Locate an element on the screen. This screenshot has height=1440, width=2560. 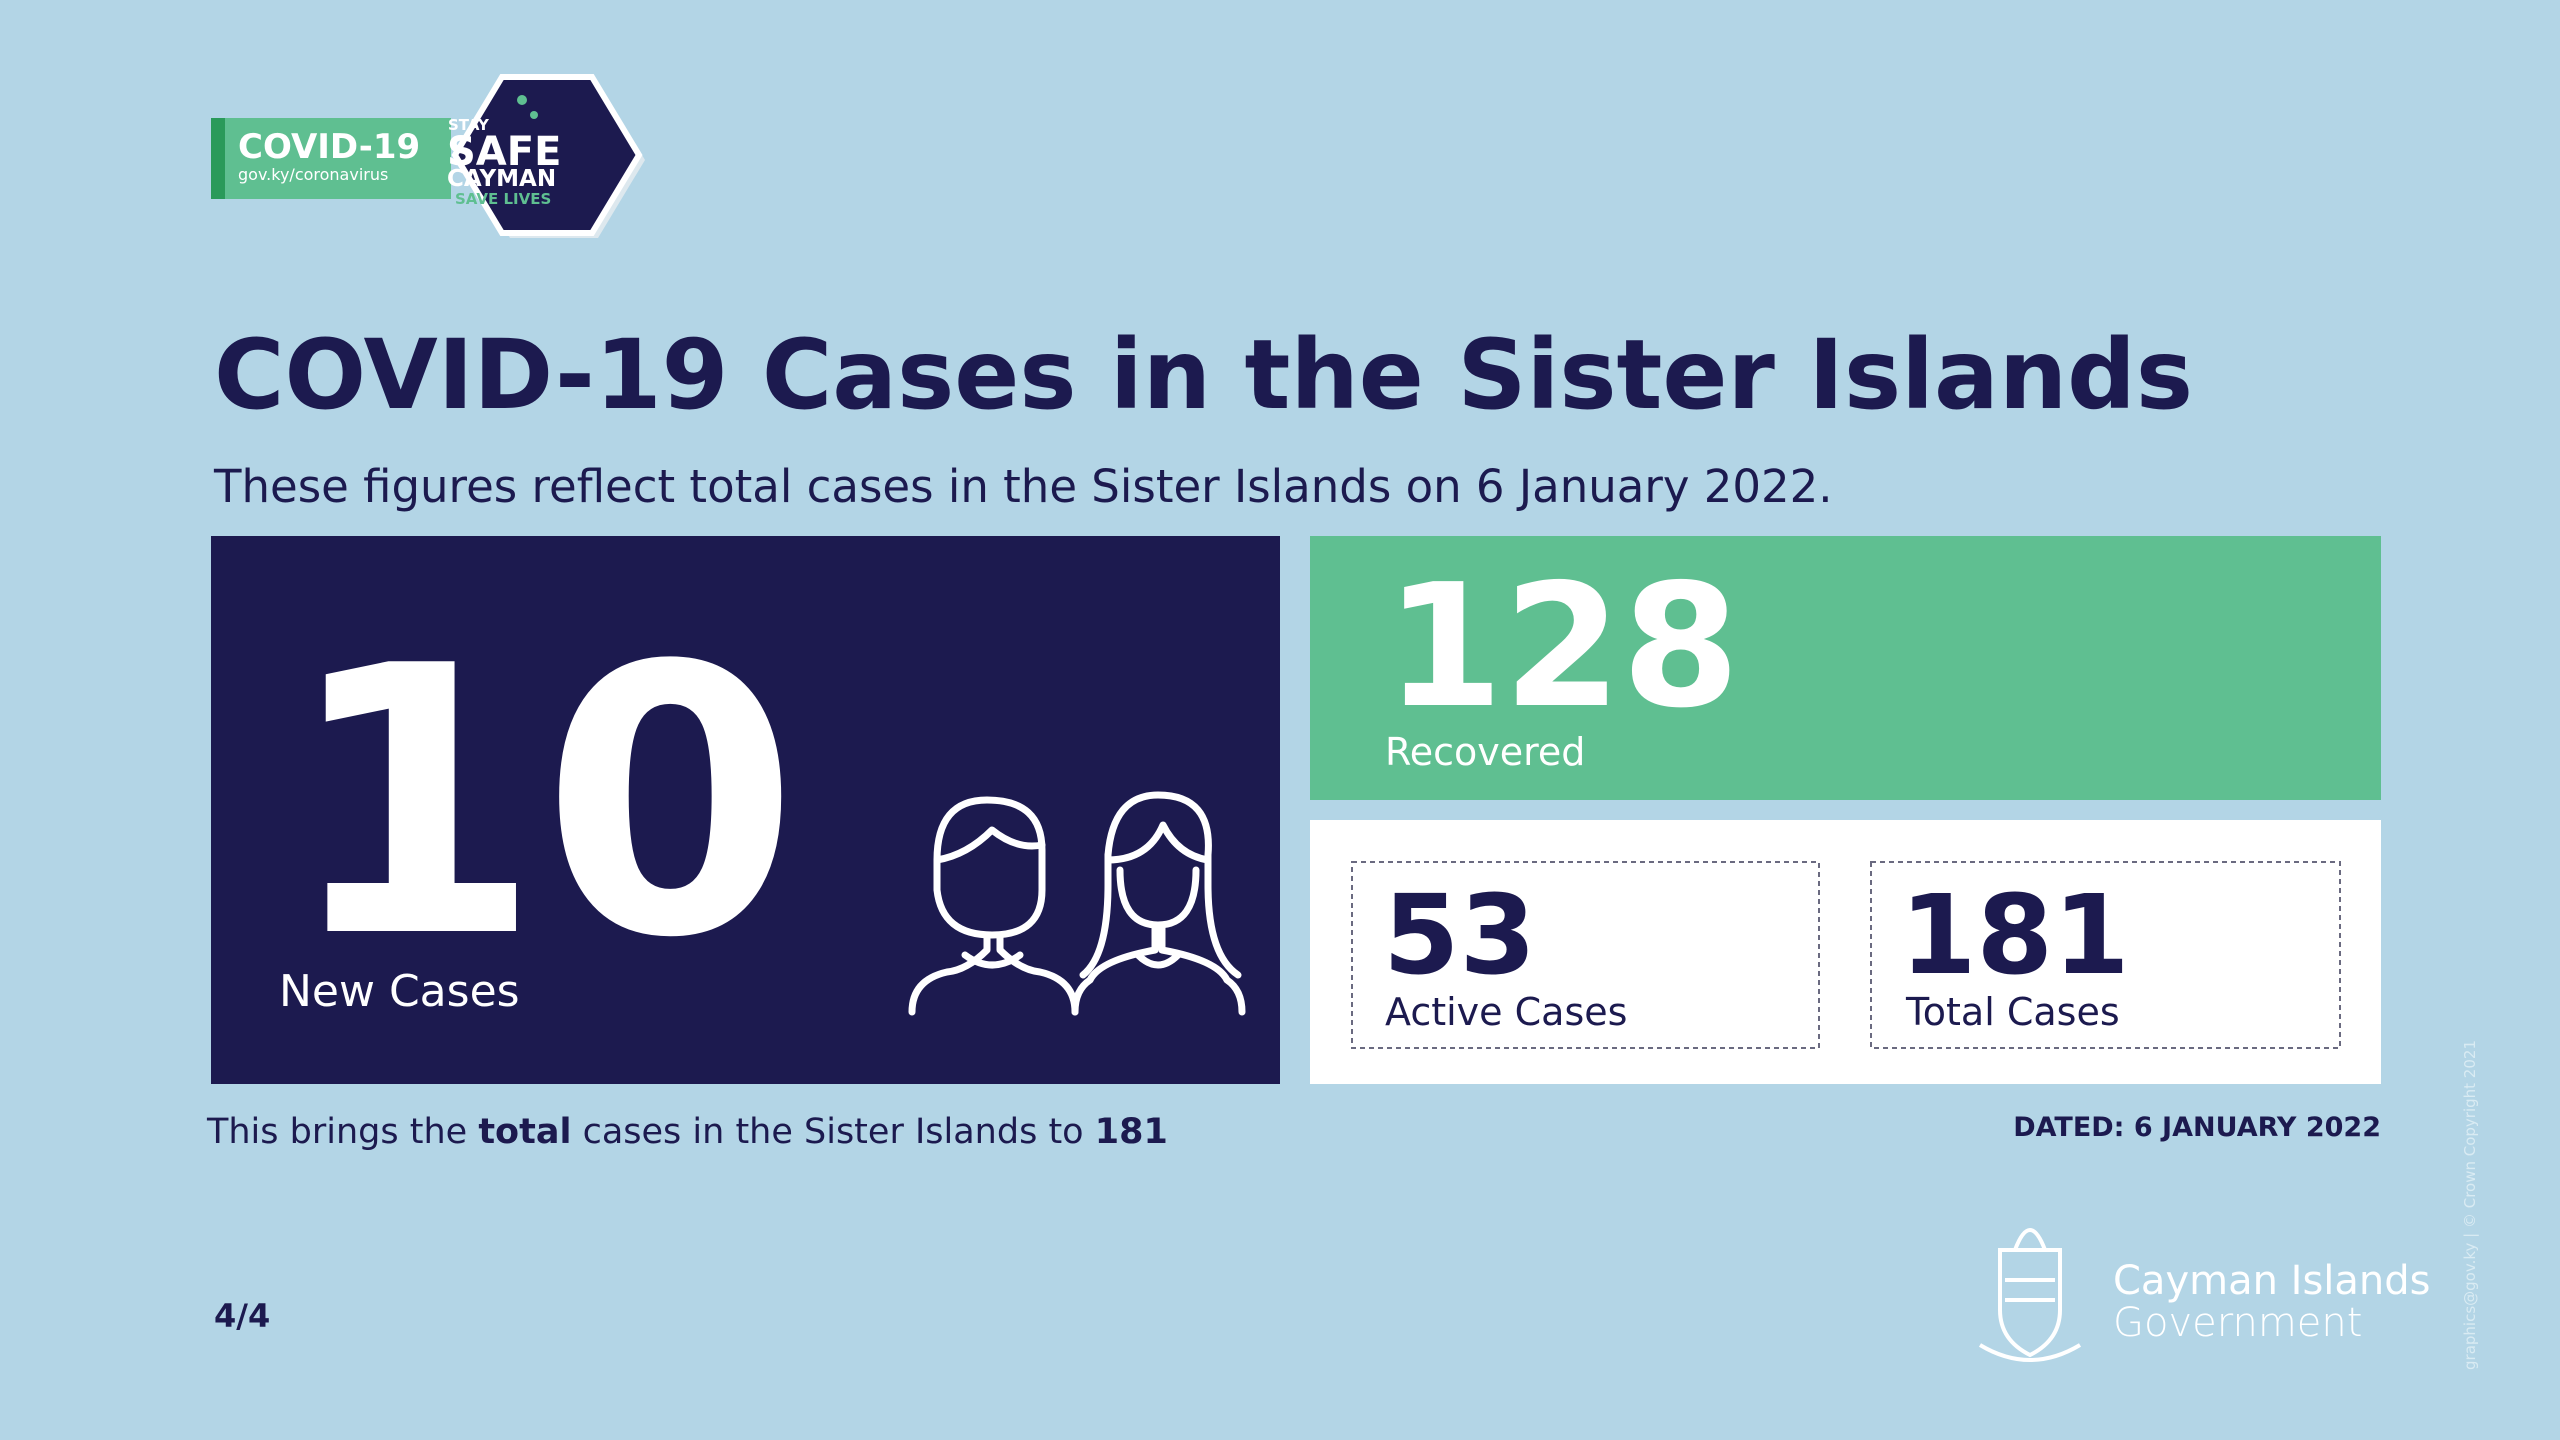
badge-cayman: CAYMAN is located at coordinates (501, 179).